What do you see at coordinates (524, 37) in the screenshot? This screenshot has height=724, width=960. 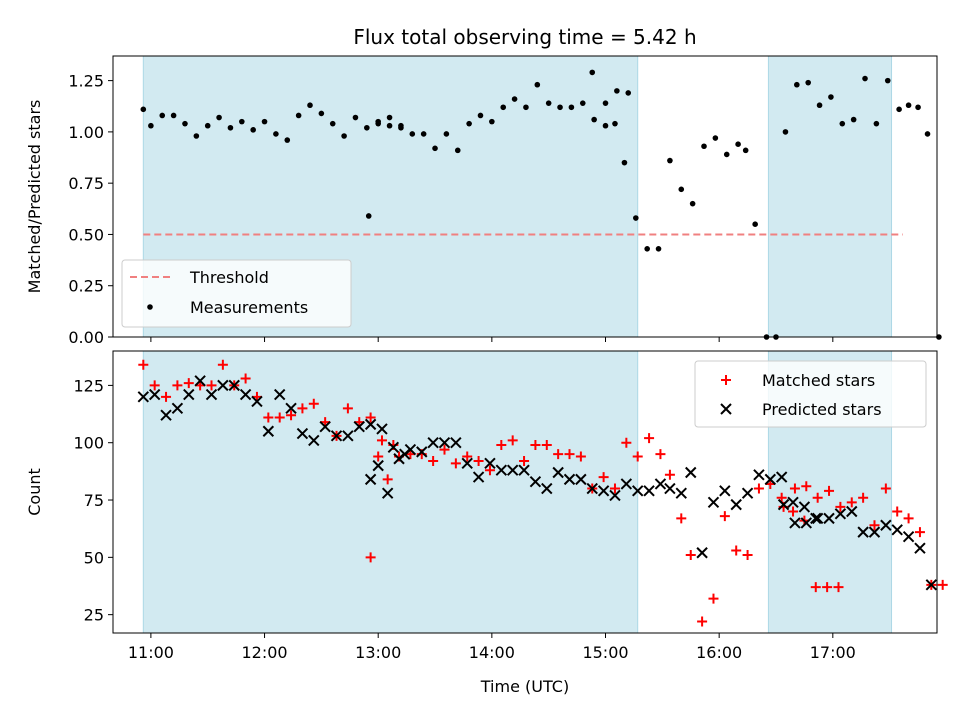 I see `chart-title: Flux total observing time = 5.42 h` at bounding box center [524, 37].